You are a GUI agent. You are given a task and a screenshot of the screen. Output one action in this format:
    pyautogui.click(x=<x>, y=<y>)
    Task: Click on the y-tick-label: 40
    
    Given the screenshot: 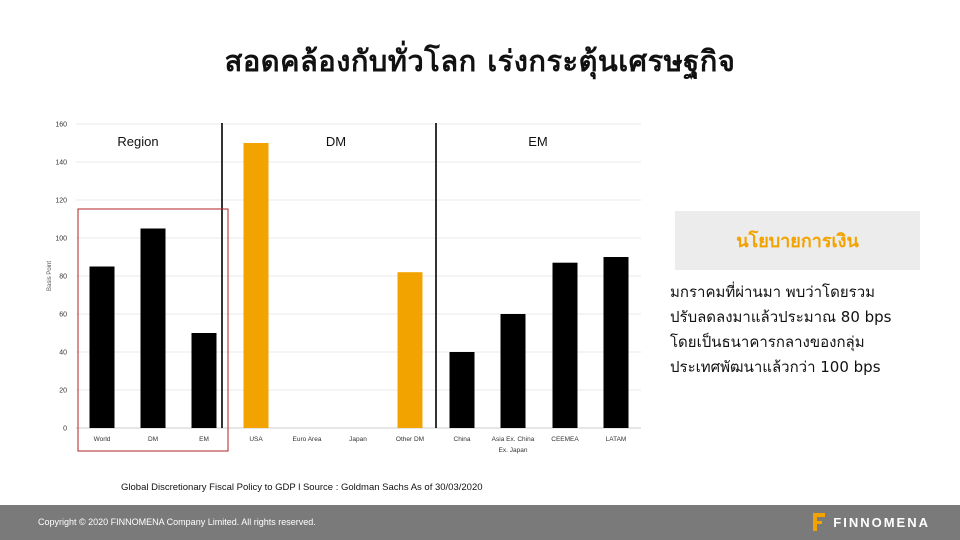 What is the action you would take?
    pyautogui.click(x=63, y=353)
    